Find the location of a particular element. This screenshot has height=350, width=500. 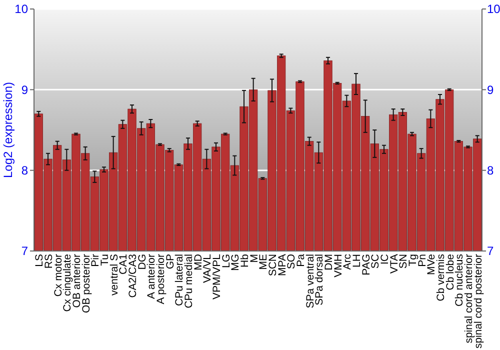

x-tick-label: LH is located at coordinates (357, 261).